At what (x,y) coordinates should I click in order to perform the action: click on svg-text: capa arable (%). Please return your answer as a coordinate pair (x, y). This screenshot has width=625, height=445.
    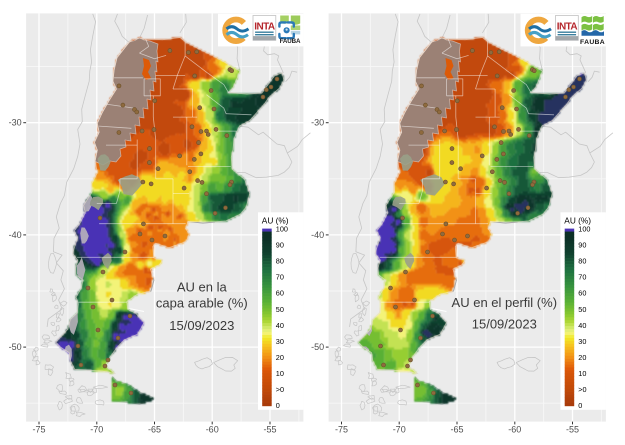
    Looking at the image, I should click on (202, 303).